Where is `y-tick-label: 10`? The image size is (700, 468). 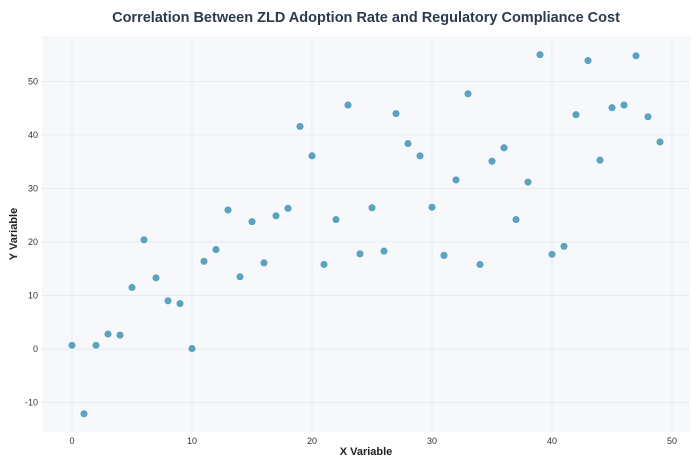 y-tick-label: 10 is located at coordinates (33, 296).